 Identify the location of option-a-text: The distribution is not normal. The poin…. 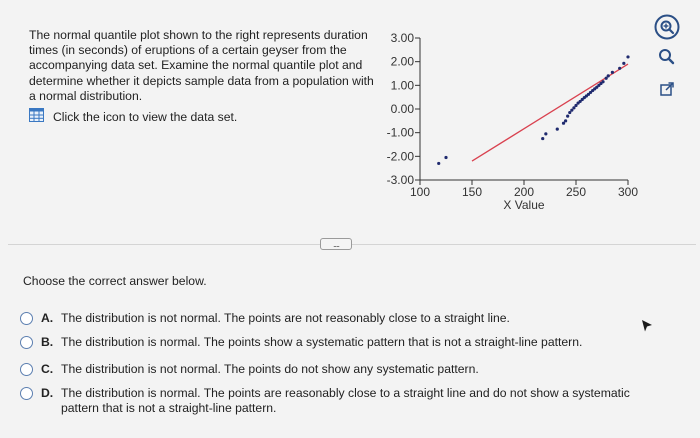
(285, 318).